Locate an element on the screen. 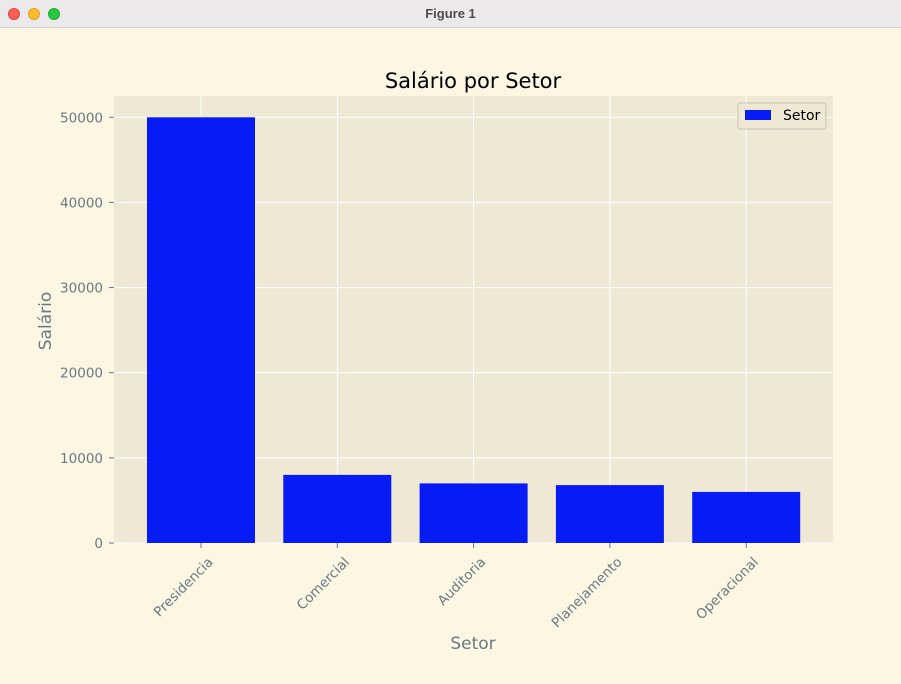 This screenshot has width=901, height=684. bar-operacional is located at coordinates (746, 517).